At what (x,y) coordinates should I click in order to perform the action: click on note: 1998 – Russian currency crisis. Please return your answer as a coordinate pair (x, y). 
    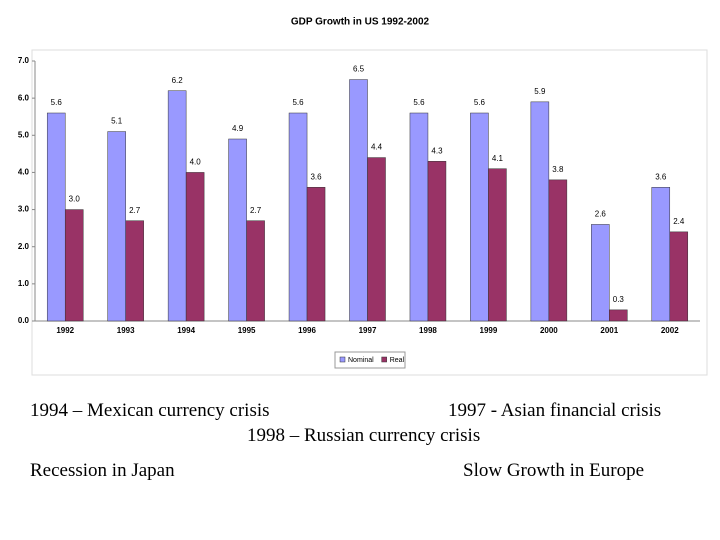
    Looking at the image, I should click on (364, 435).